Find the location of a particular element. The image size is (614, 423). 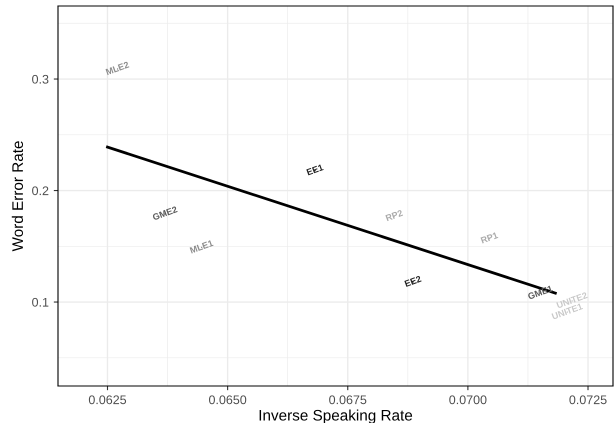

y-tick-label: 0.2 is located at coordinates (40, 191).